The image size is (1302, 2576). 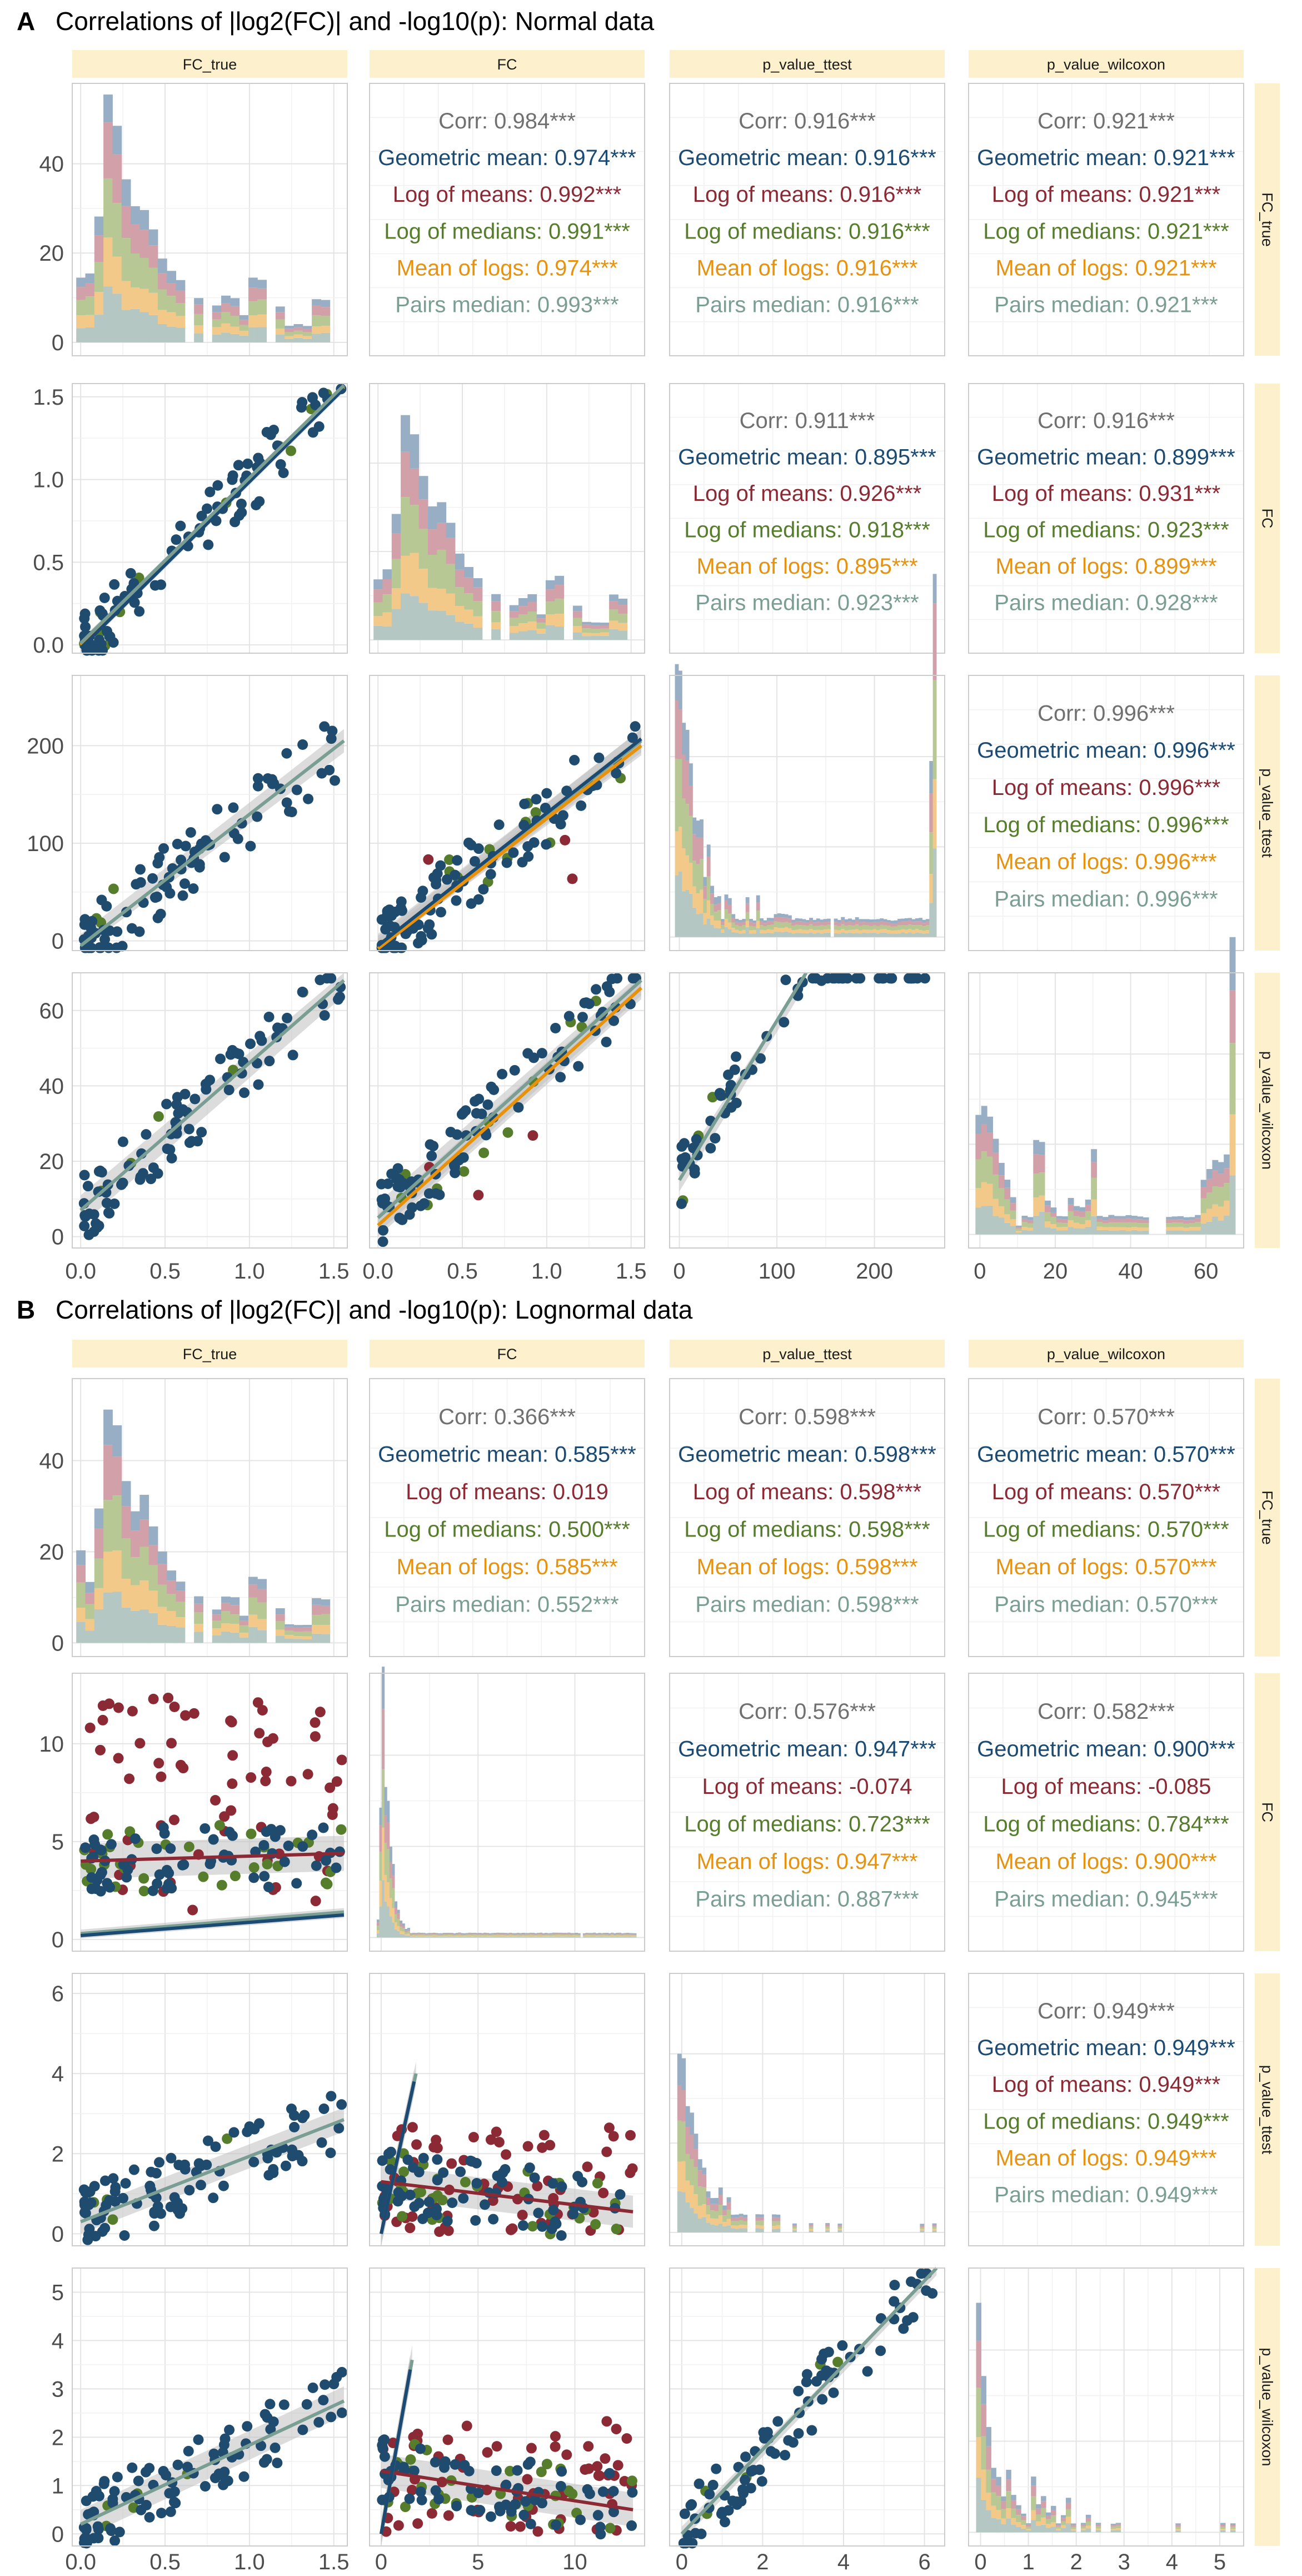 What do you see at coordinates (507, 1492) in the screenshot?
I see `corr-log-of-means: Log of means: 0.019` at bounding box center [507, 1492].